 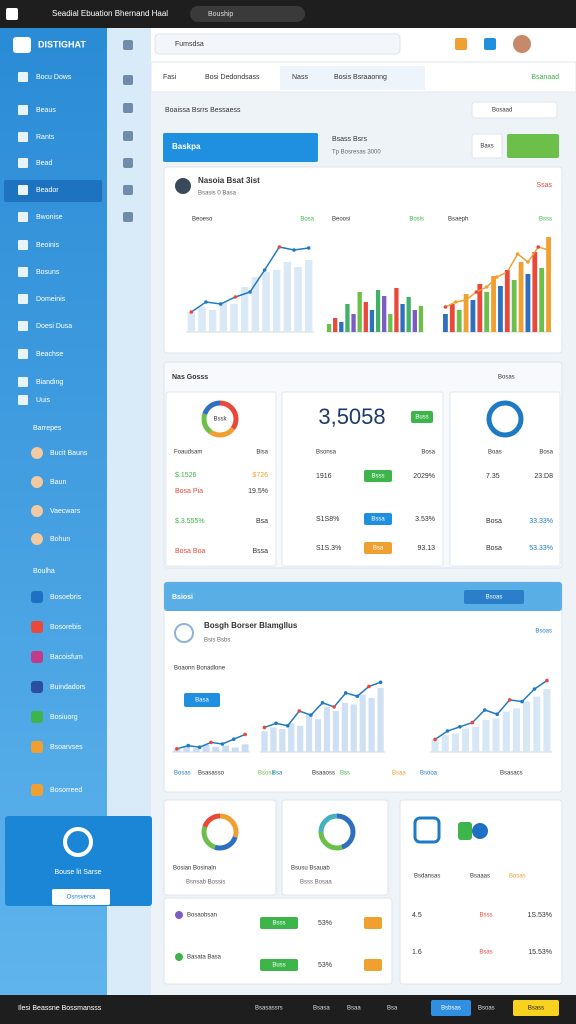 What do you see at coordinates (46, 110) in the screenshot?
I see `menu-item: Beaus` at bounding box center [46, 110].